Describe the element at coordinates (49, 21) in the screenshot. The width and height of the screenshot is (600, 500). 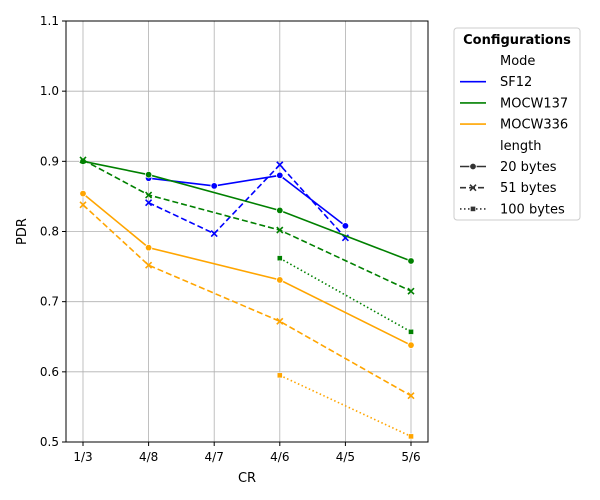
I see `y-tick-label: 1.1` at that location.